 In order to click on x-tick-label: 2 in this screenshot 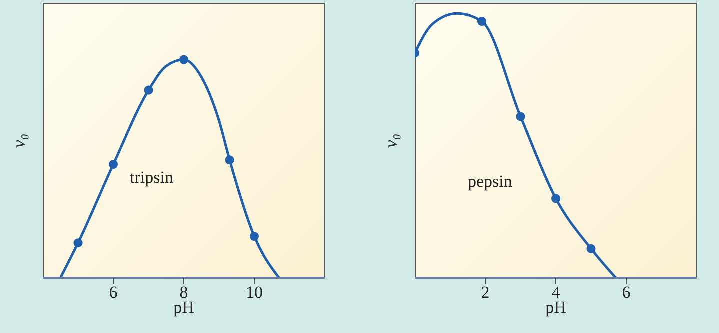, I will do `click(485, 292)`.